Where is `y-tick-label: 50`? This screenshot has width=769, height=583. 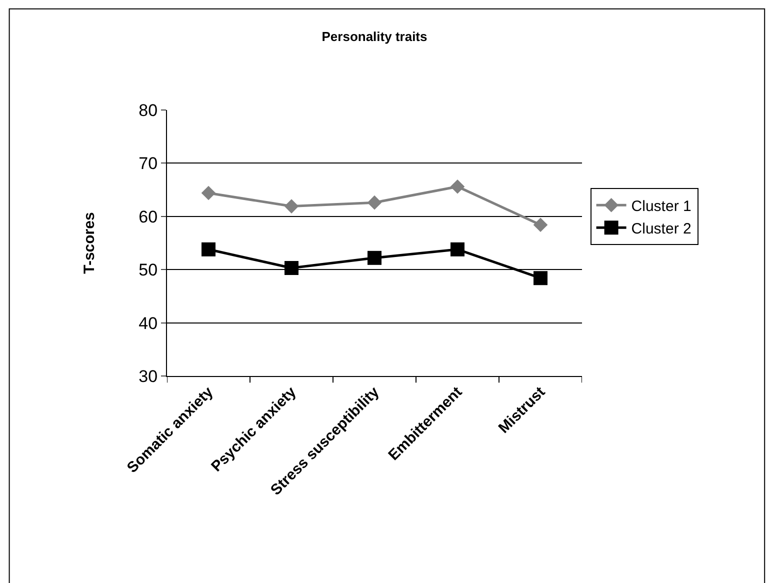 y-tick-label: 50 is located at coordinates (148, 270).